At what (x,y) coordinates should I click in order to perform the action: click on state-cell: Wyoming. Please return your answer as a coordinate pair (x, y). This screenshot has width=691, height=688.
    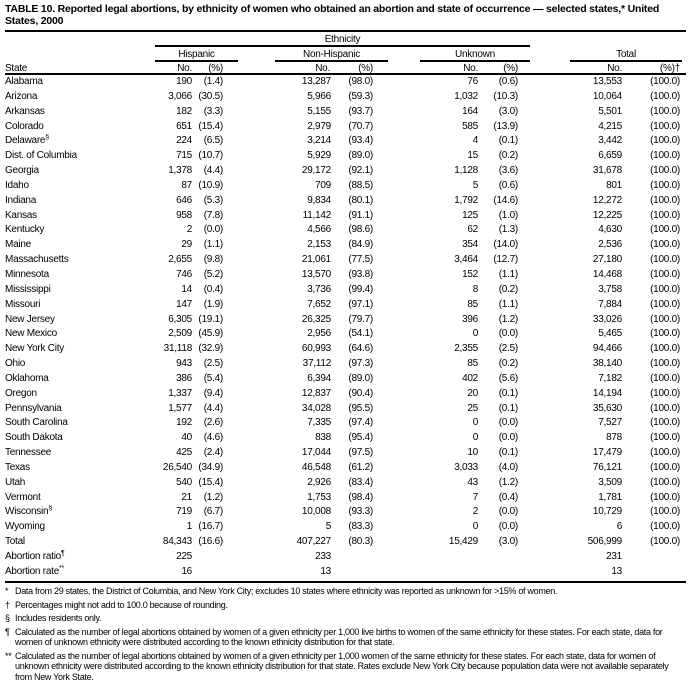
    Looking at the image, I should click on (25, 527).